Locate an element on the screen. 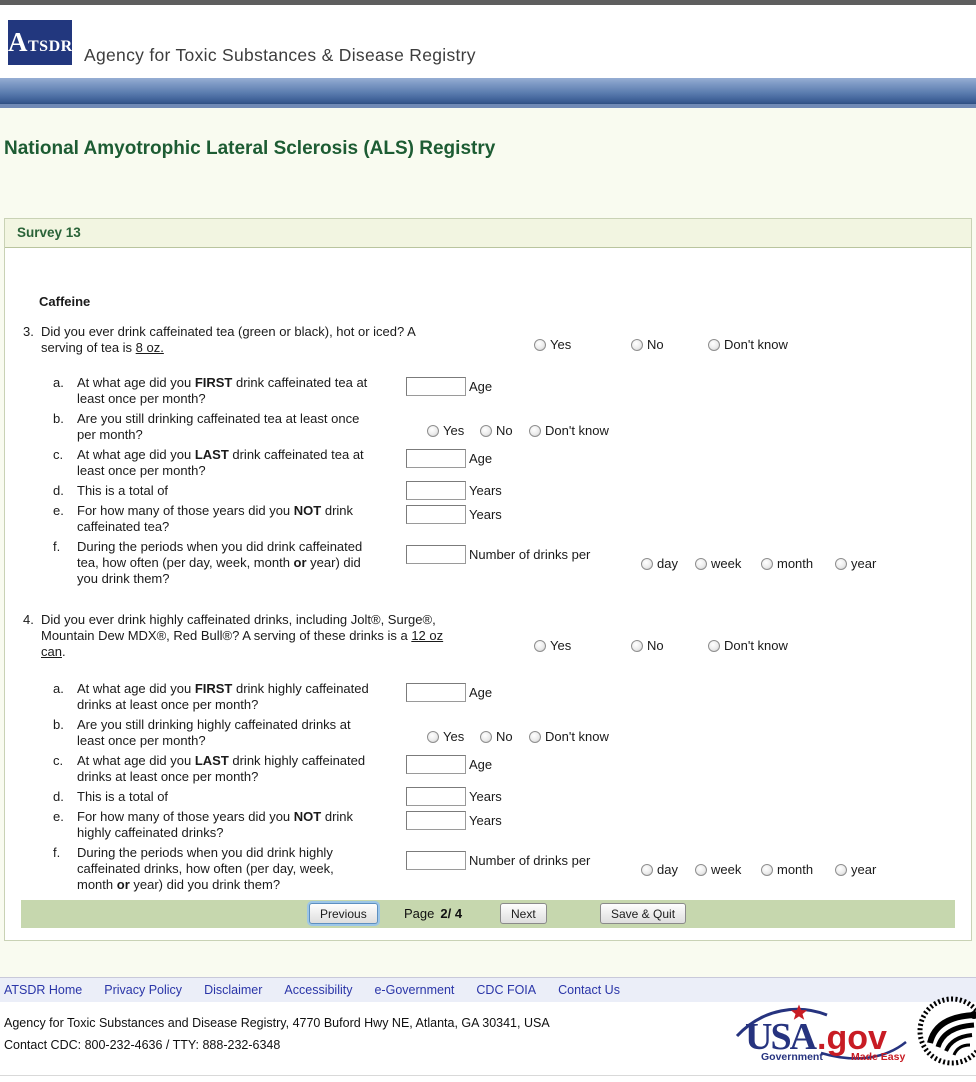 This screenshot has height=1082, width=976. atsdr-logo: ATSDR is located at coordinates (40, 42).